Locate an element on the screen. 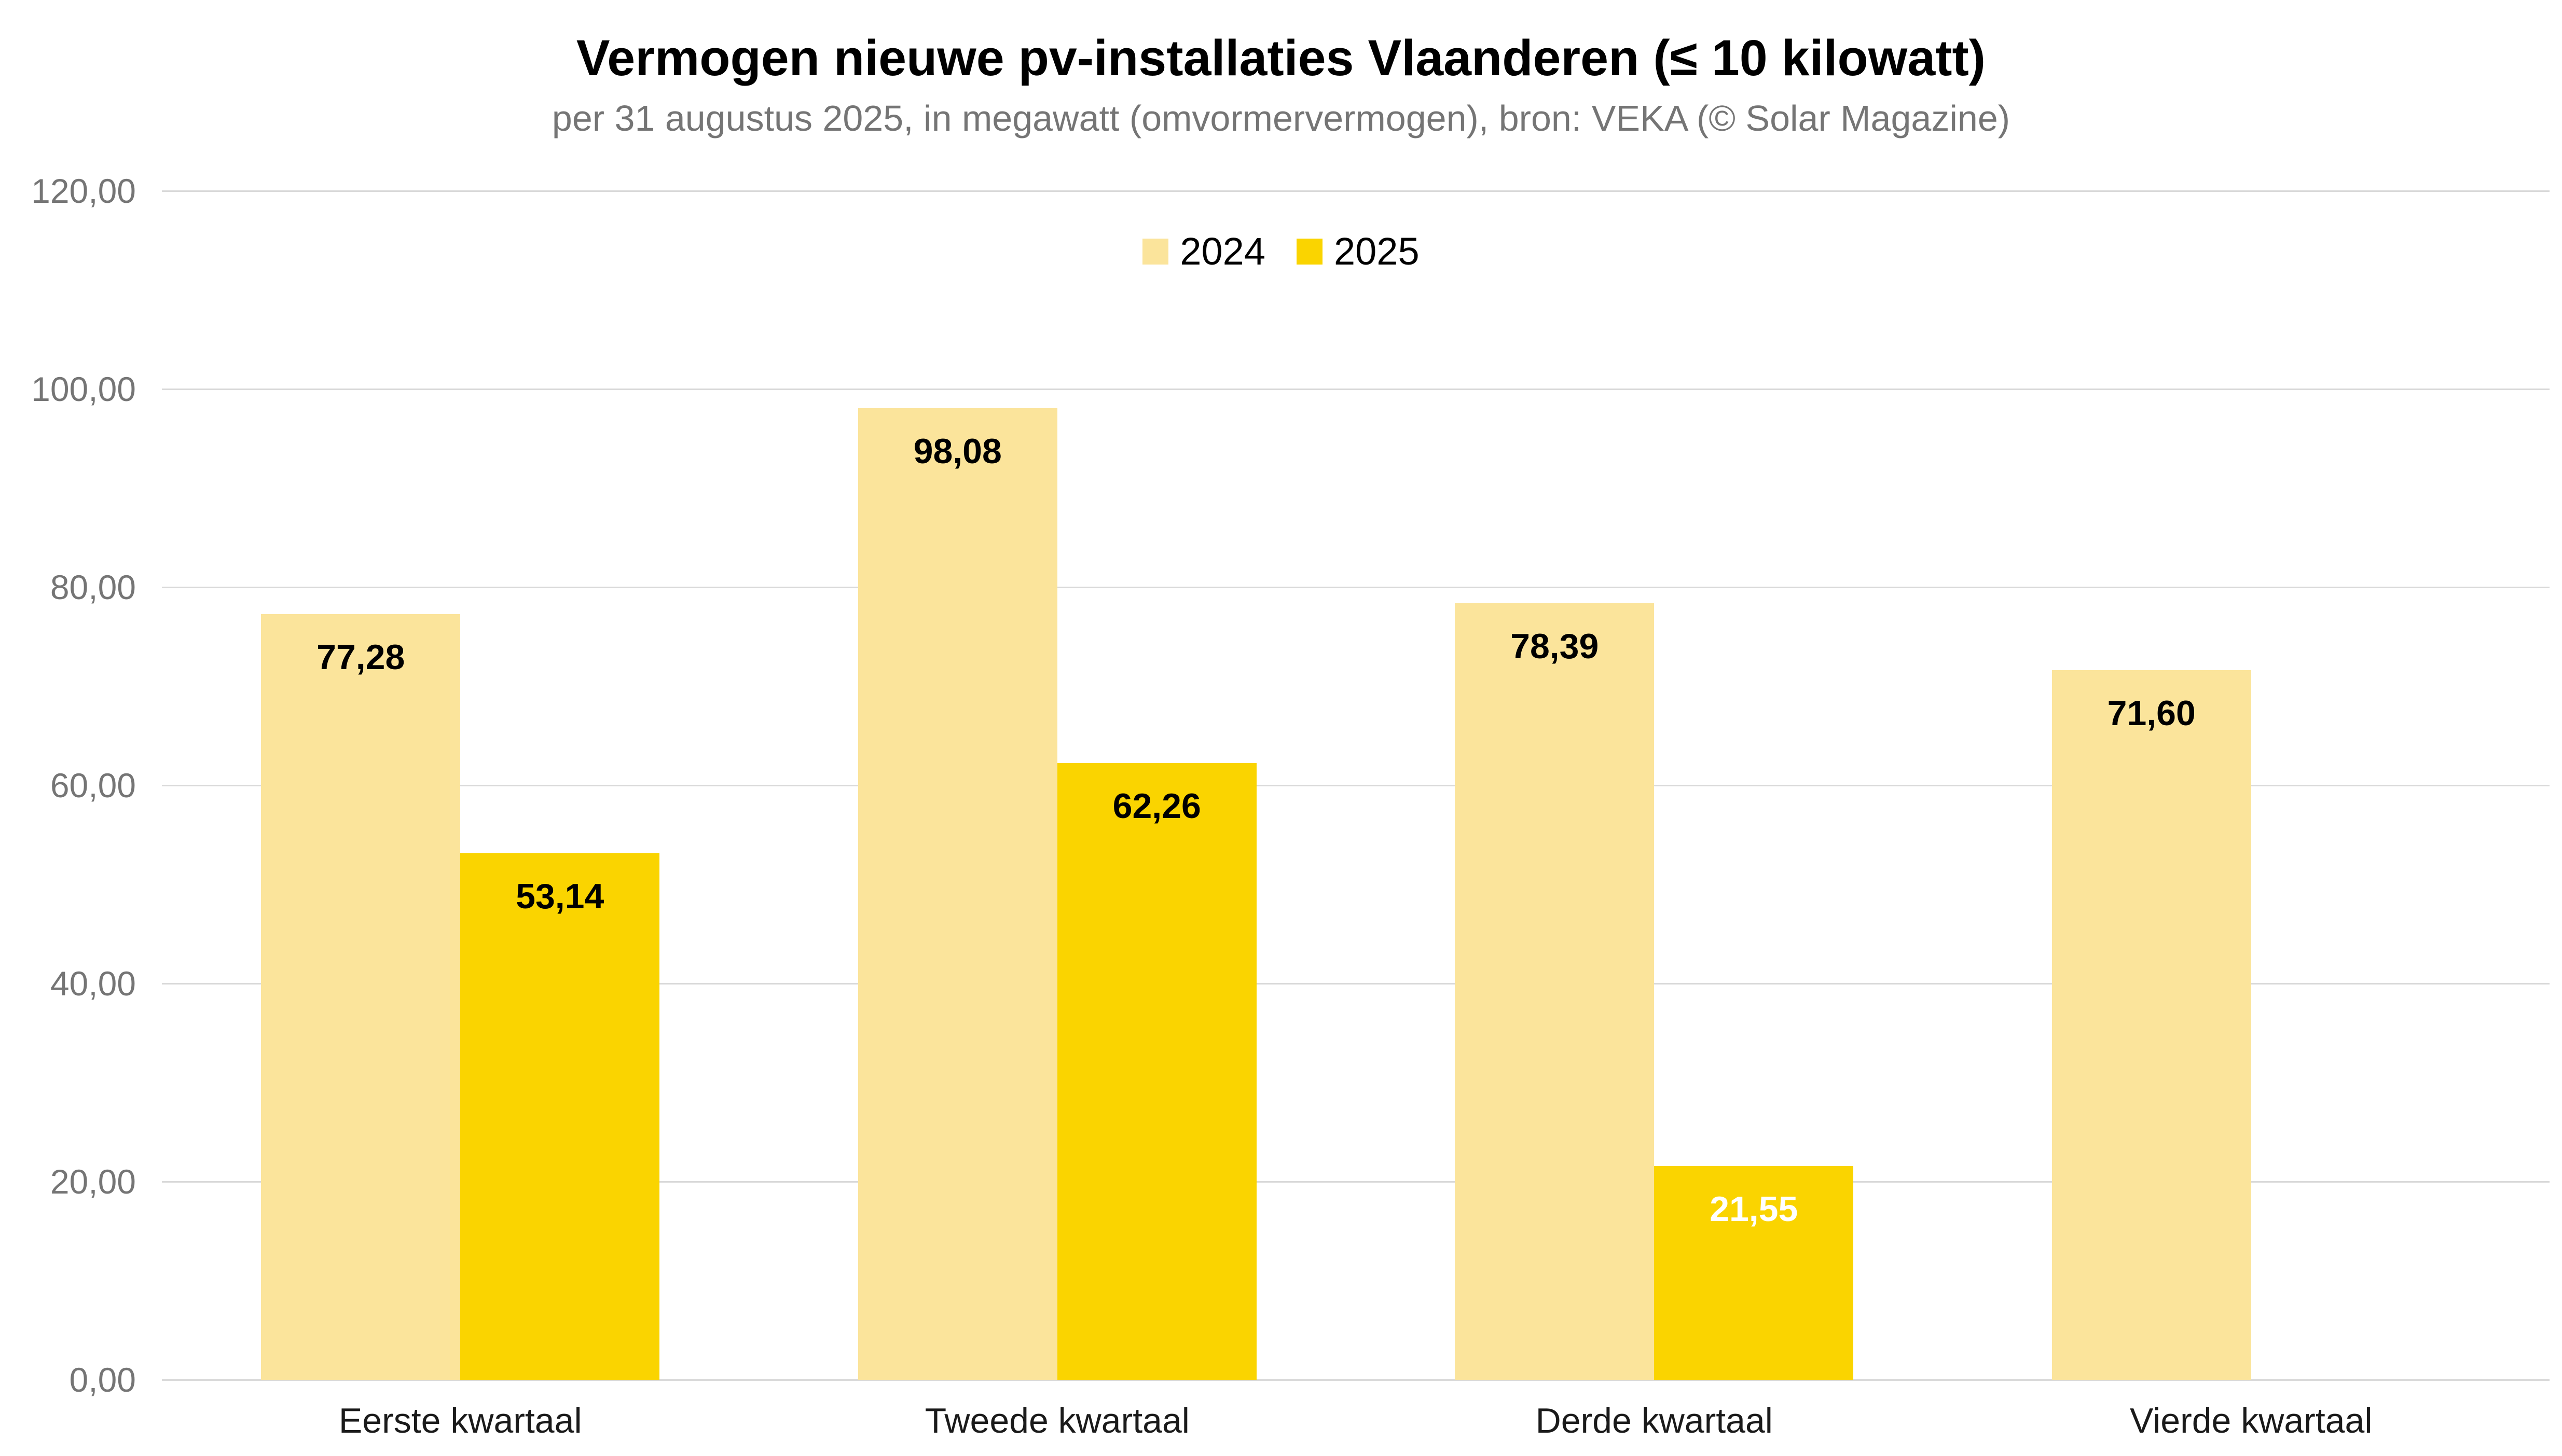  legend-item-2025: 2025 is located at coordinates (1358, 251).